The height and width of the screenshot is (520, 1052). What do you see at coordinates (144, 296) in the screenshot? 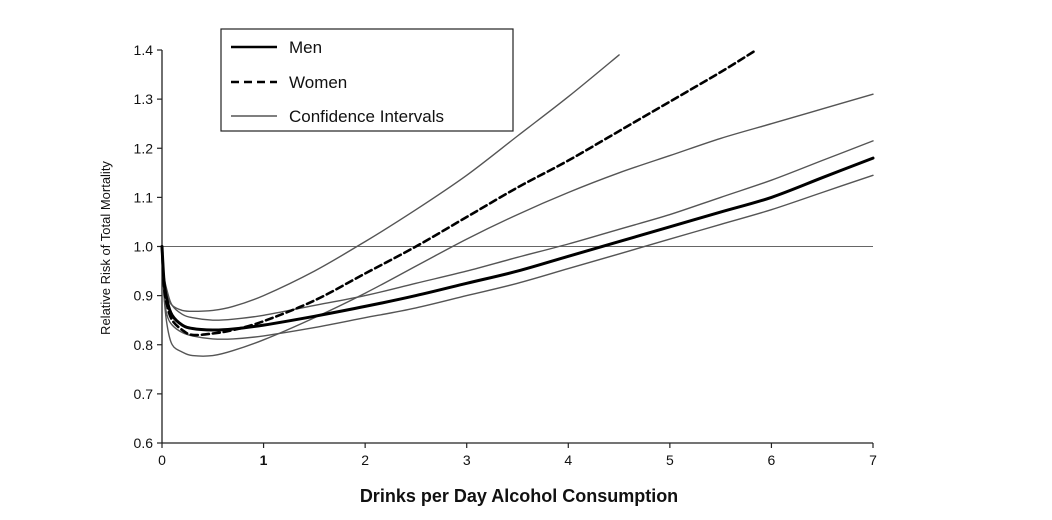
I see `y-tick-label: 0.9` at bounding box center [144, 296].